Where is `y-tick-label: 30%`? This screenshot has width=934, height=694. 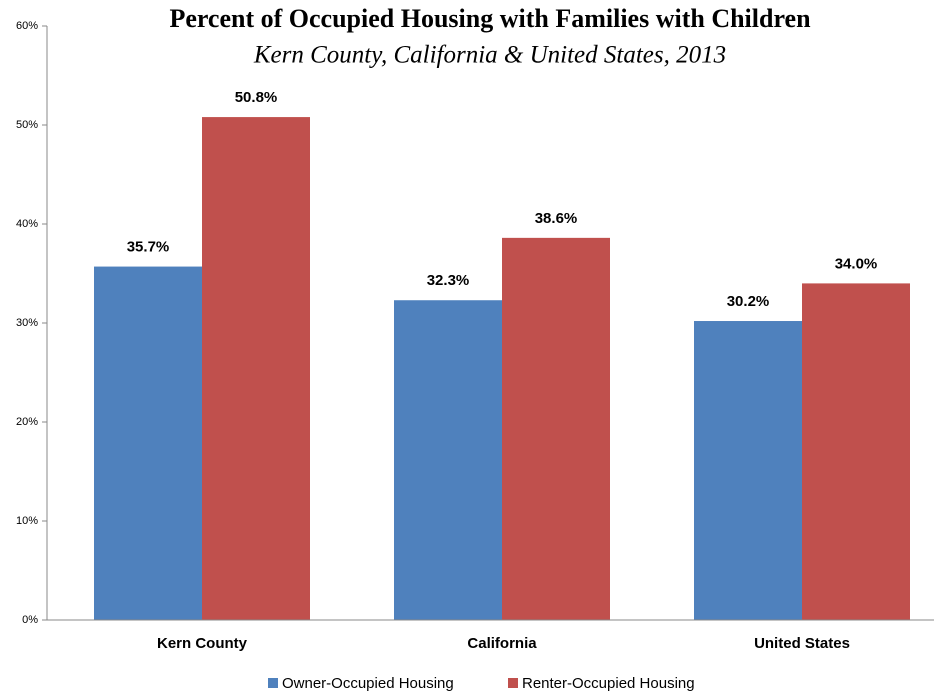
y-tick-label: 30% is located at coordinates (27, 323).